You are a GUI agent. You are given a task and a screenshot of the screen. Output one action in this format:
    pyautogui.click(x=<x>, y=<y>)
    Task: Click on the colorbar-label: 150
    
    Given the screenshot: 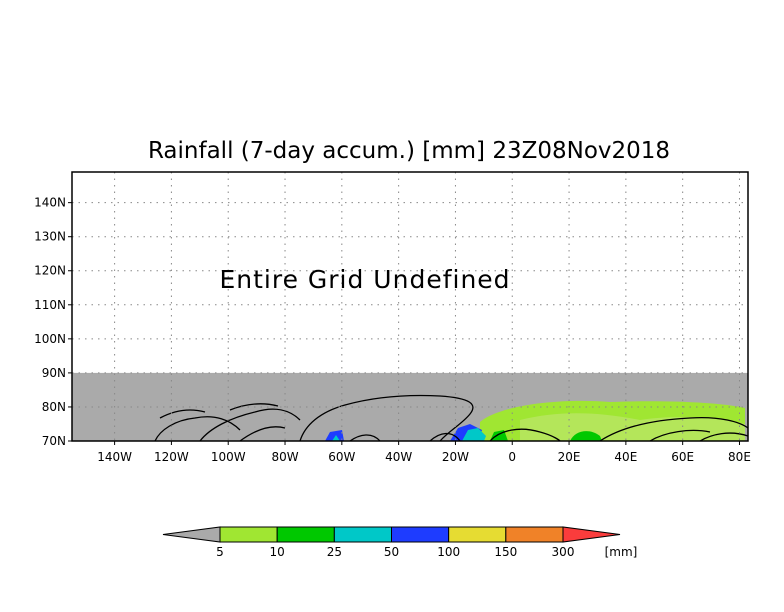 What is the action you would take?
    pyautogui.click(x=505, y=552)
    